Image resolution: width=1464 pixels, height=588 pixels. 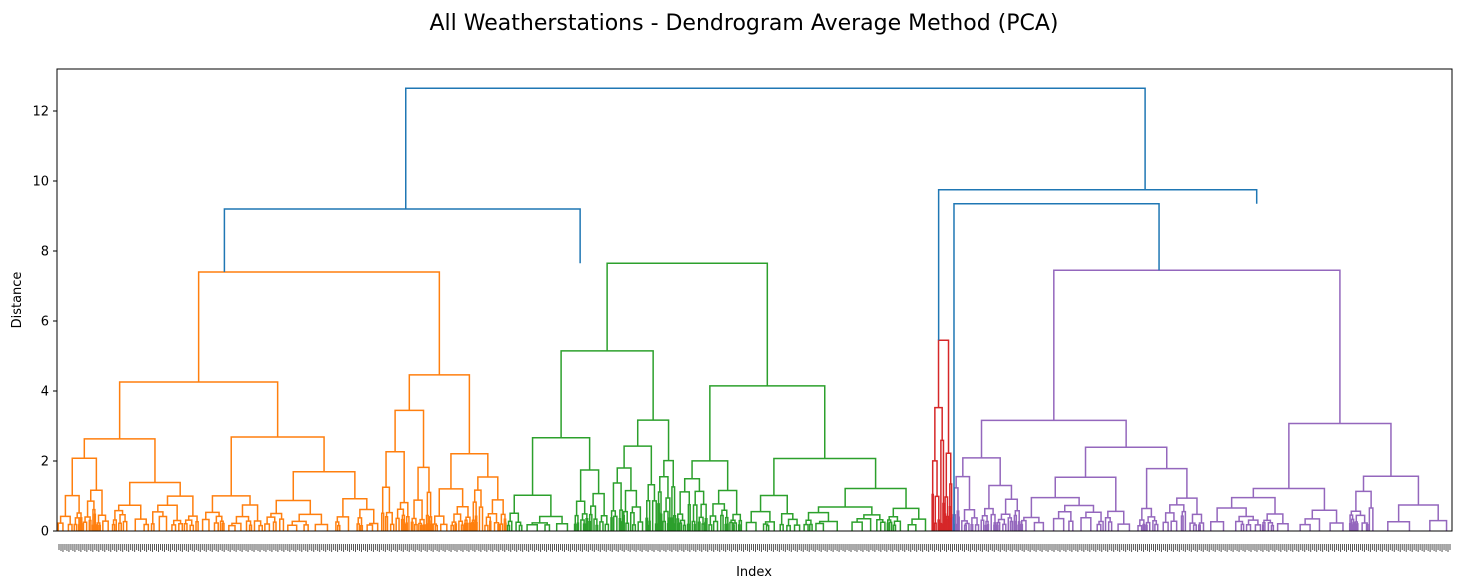 I want to click on y-tick-label: 10, so click(x=40, y=182).